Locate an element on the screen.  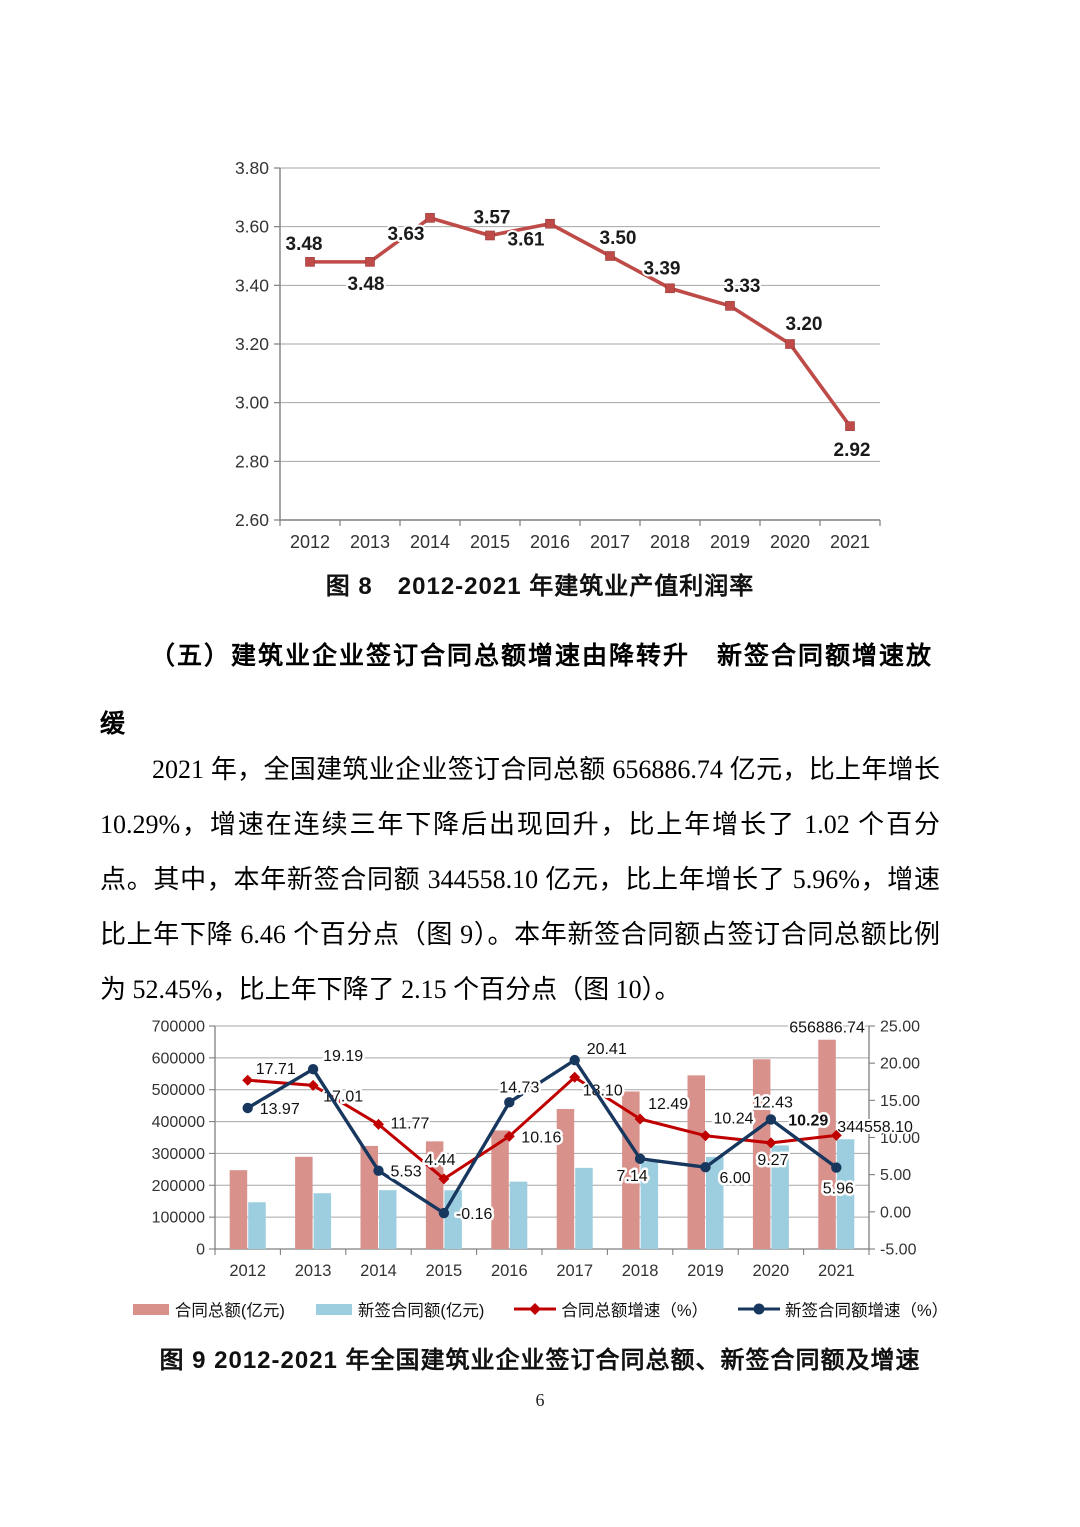
section-heading: （五）建筑业企业签订合同总额增速由降转升 新签合同额增速放 缓 is located at coordinates (522, 690).